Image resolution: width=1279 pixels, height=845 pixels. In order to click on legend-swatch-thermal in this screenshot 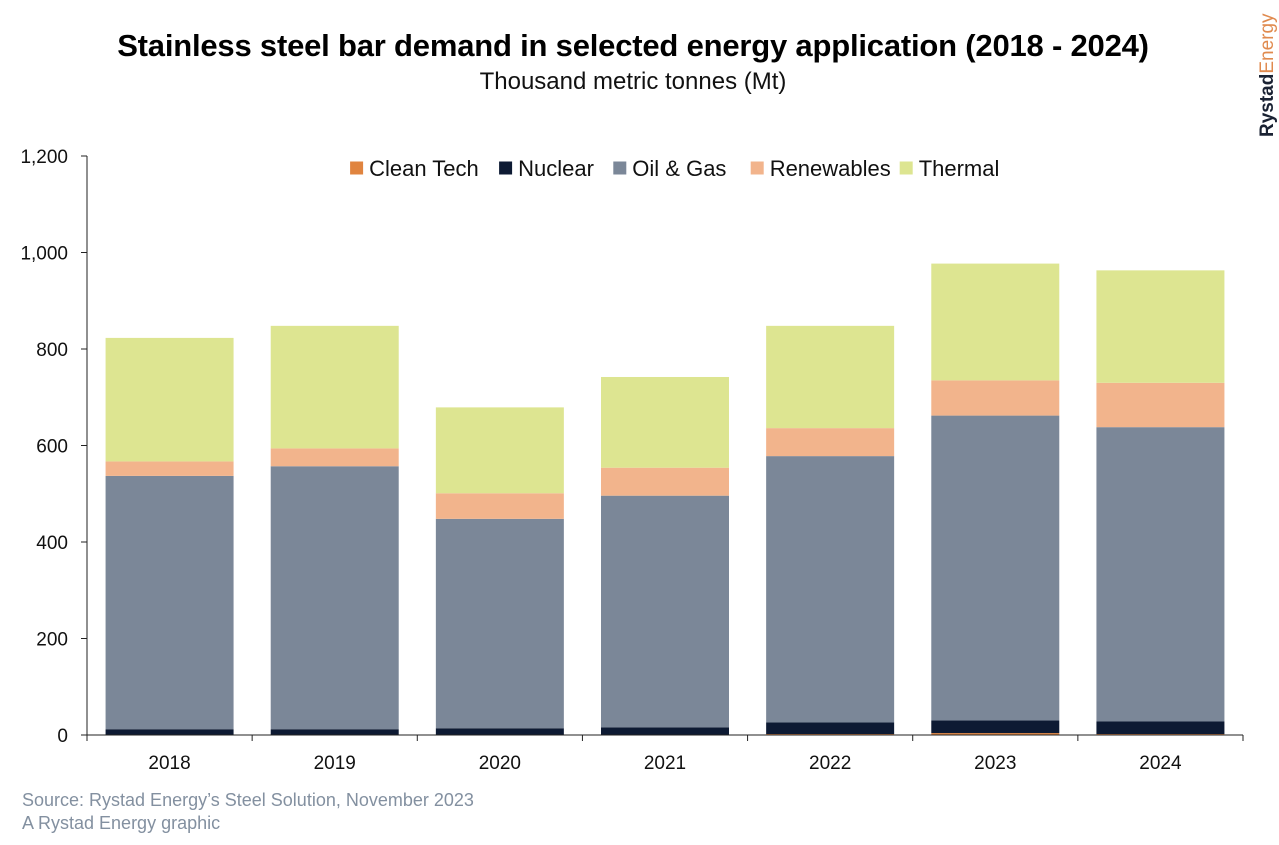, I will do `click(906, 168)`.